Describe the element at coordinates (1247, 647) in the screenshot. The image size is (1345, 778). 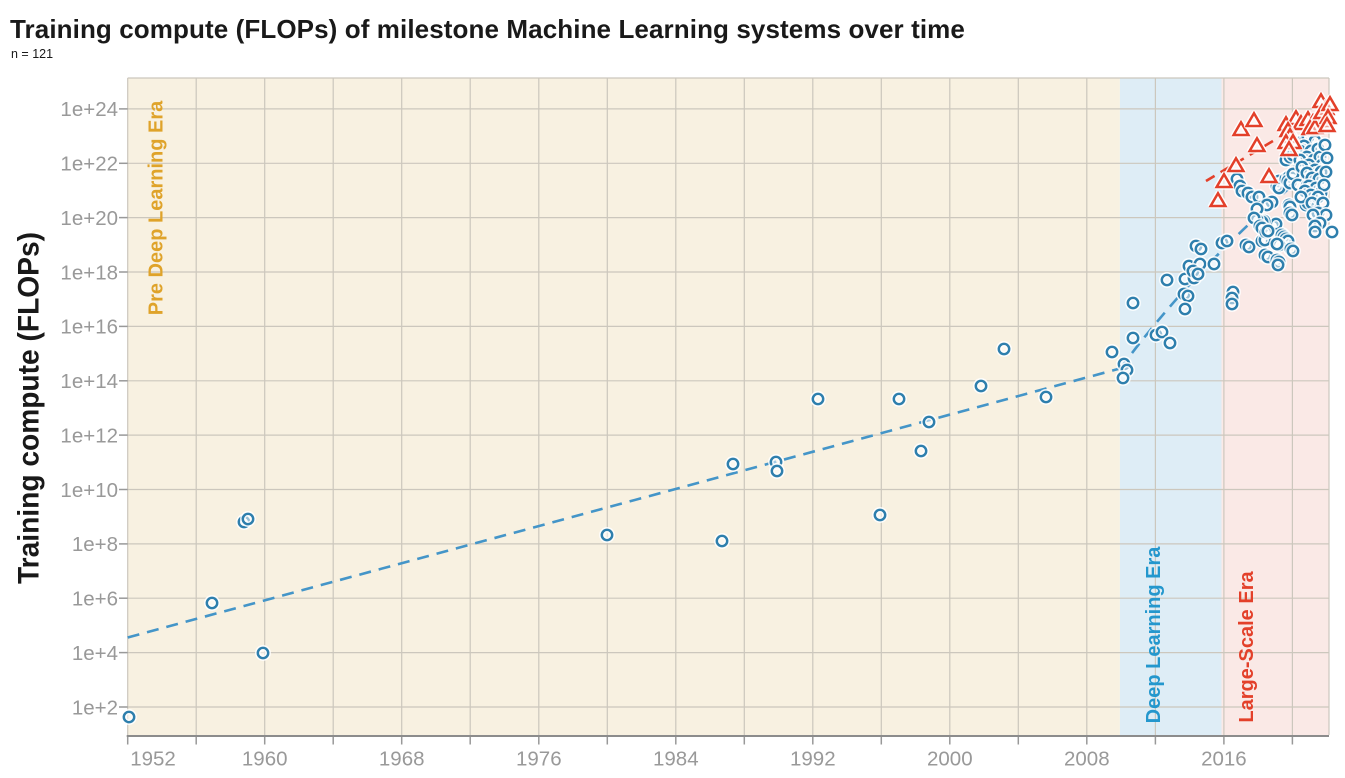
I see `svg-text: Large-Scale Era` at that location.